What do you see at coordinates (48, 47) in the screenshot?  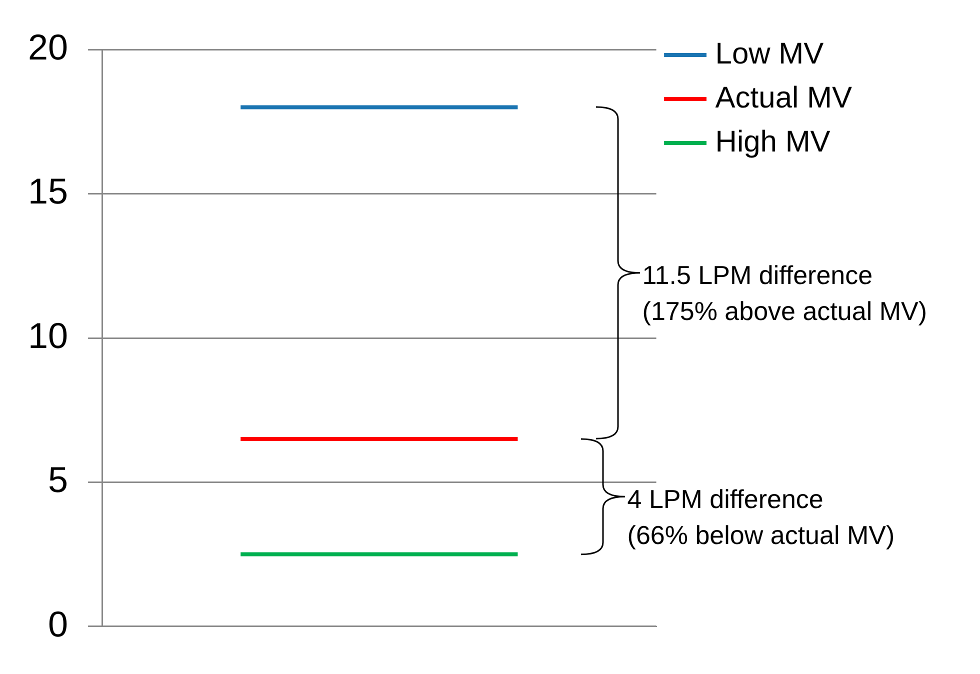 I see `y-tick-label: 20` at bounding box center [48, 47].